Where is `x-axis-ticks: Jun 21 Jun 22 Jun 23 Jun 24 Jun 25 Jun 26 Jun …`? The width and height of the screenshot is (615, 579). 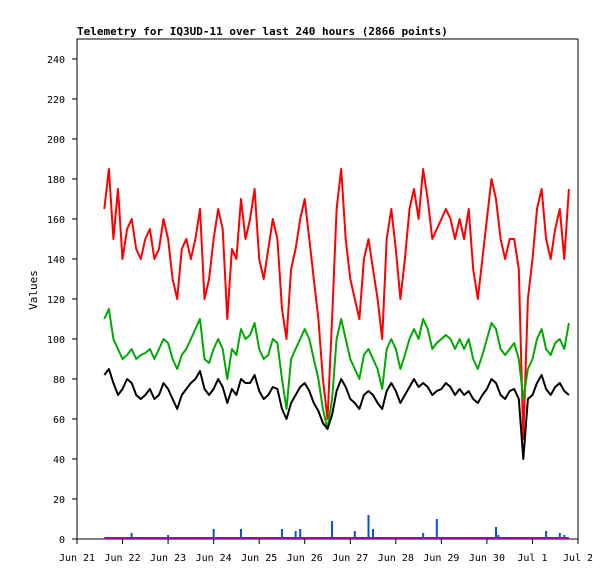 x-axis-ticks: Jun 21 Jun 22 Jun 23 Jun 24 Jun 25 Jun 26 Jun … is located at coordinates (326, 551).